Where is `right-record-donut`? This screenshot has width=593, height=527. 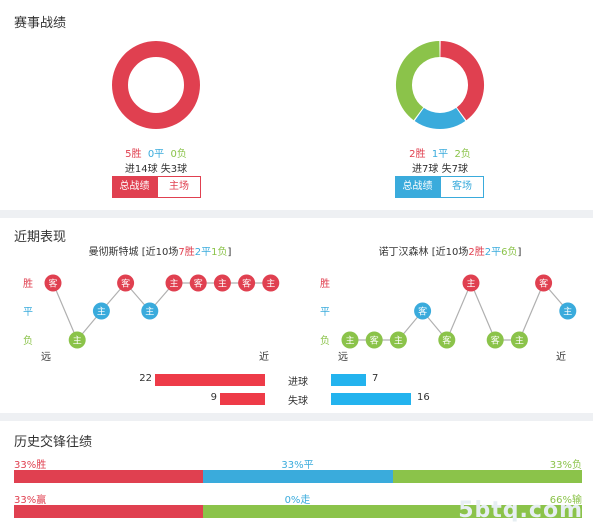
right-record-donut is located at coordinates (440, 85).